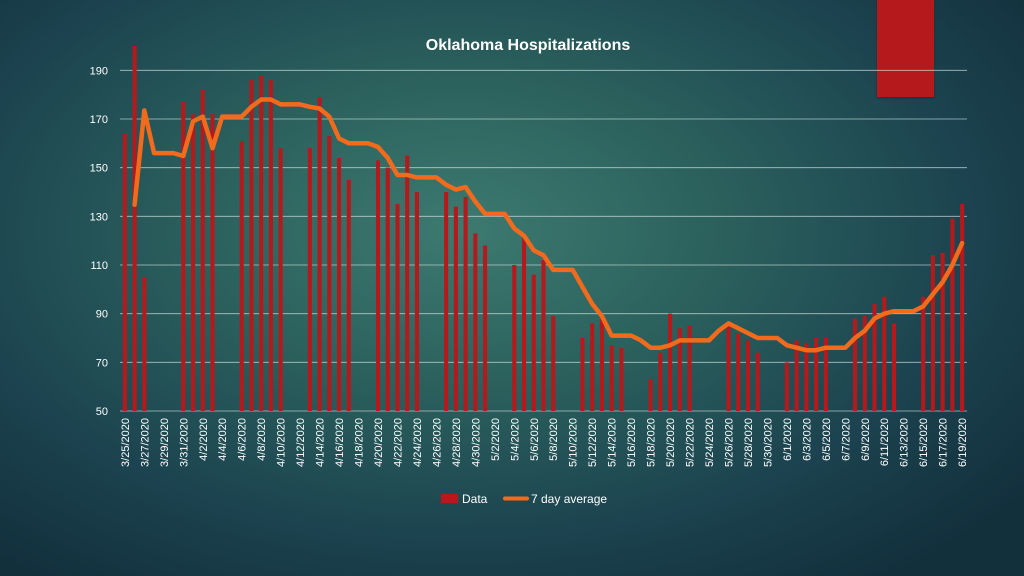 Image resolution: width=1024 pixels, height=576 pixels. I want to click on x-tick-label: 3/27/2020, so click(145, 442).